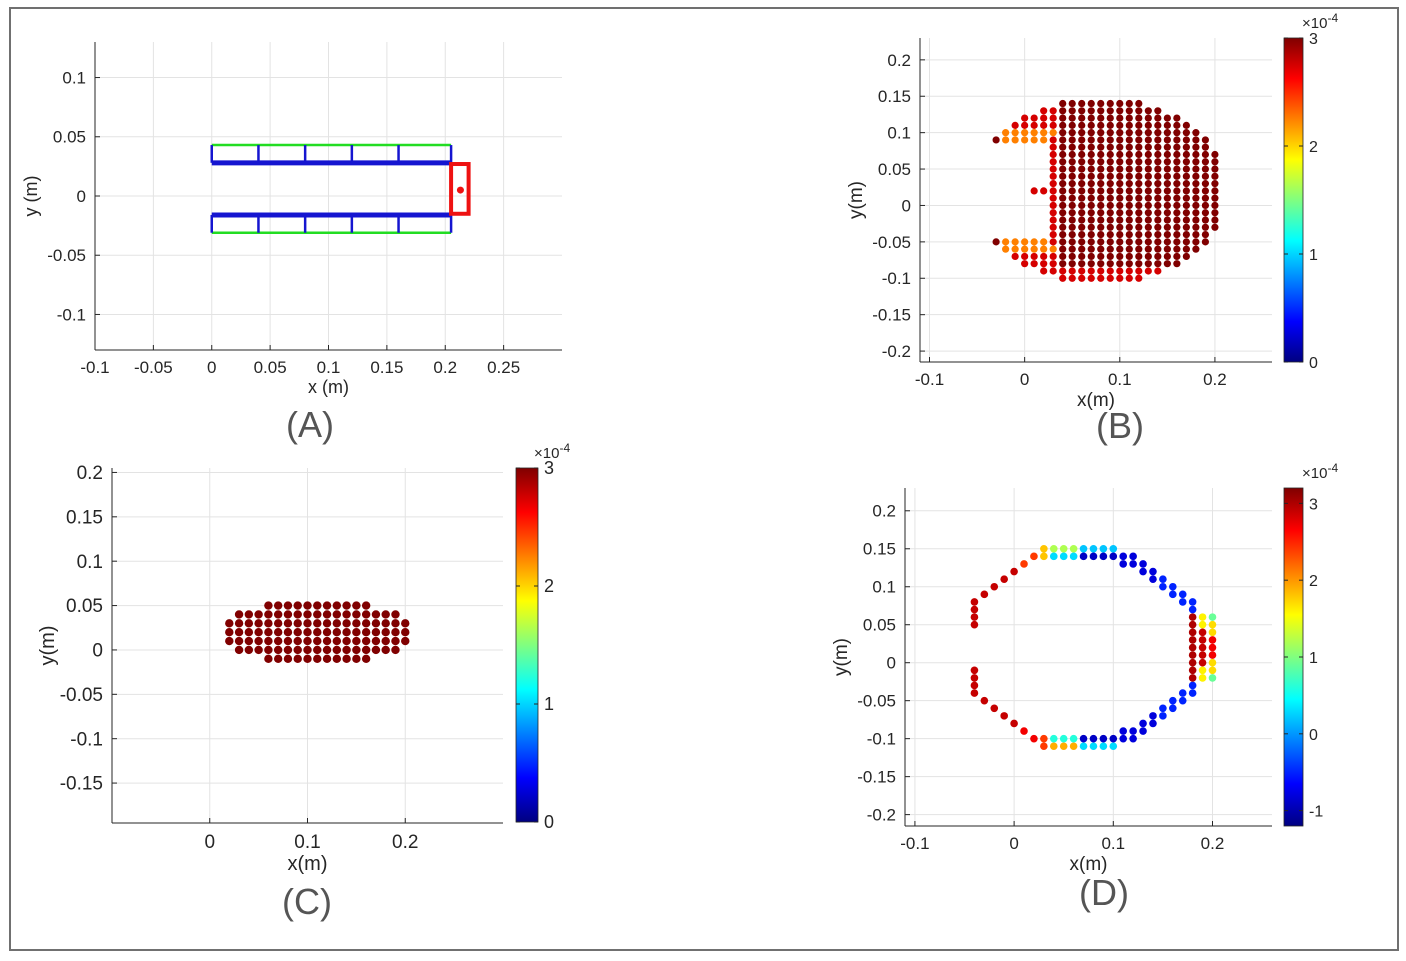 This screenshot has width=1406, height=961. What do you see at coordinates (884, 511) in the screenshot?
I see `y-tick-label: 0.2` at bounding box center [884, 511].